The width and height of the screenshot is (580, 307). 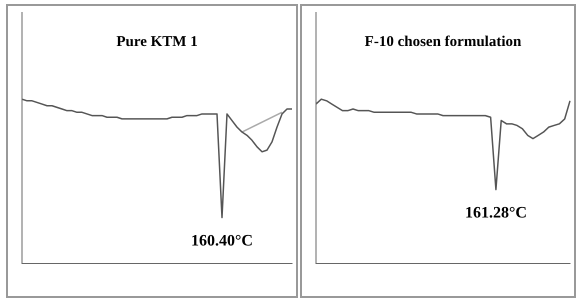 What do you see at coordinates (222, 241) in the screenshot?
I see `annotation: 160.40°C` at bounding box center [222, 241].